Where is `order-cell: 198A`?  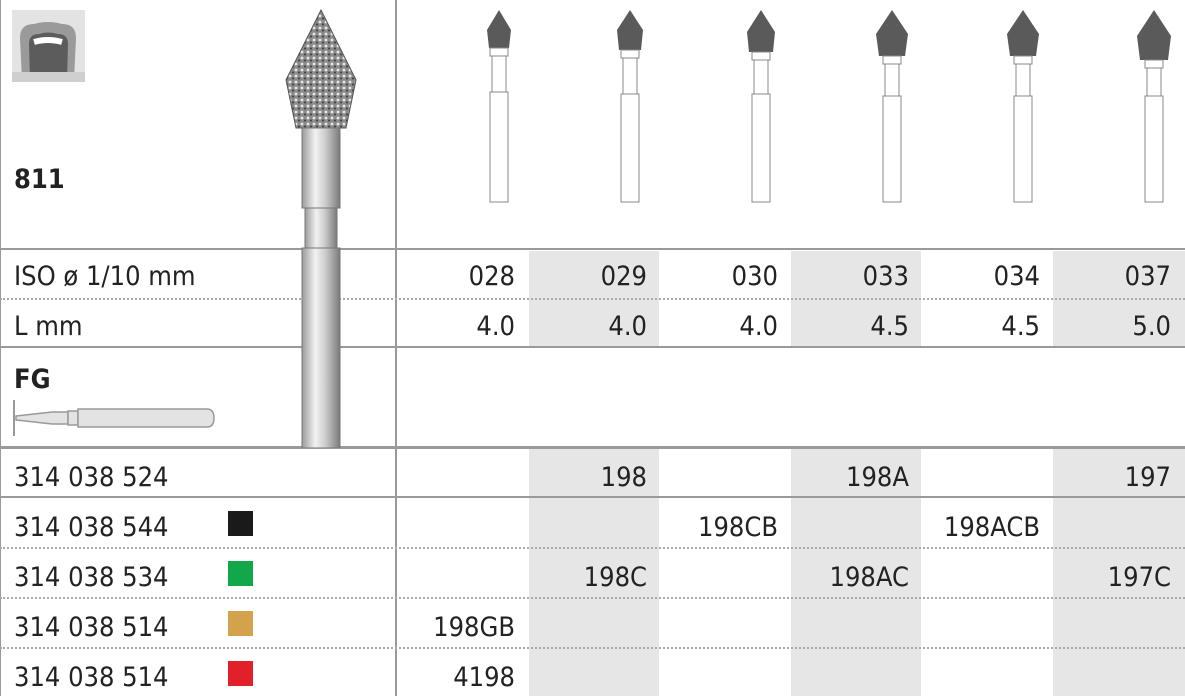
order-cell: 198A is located at coordinates (877, 477).